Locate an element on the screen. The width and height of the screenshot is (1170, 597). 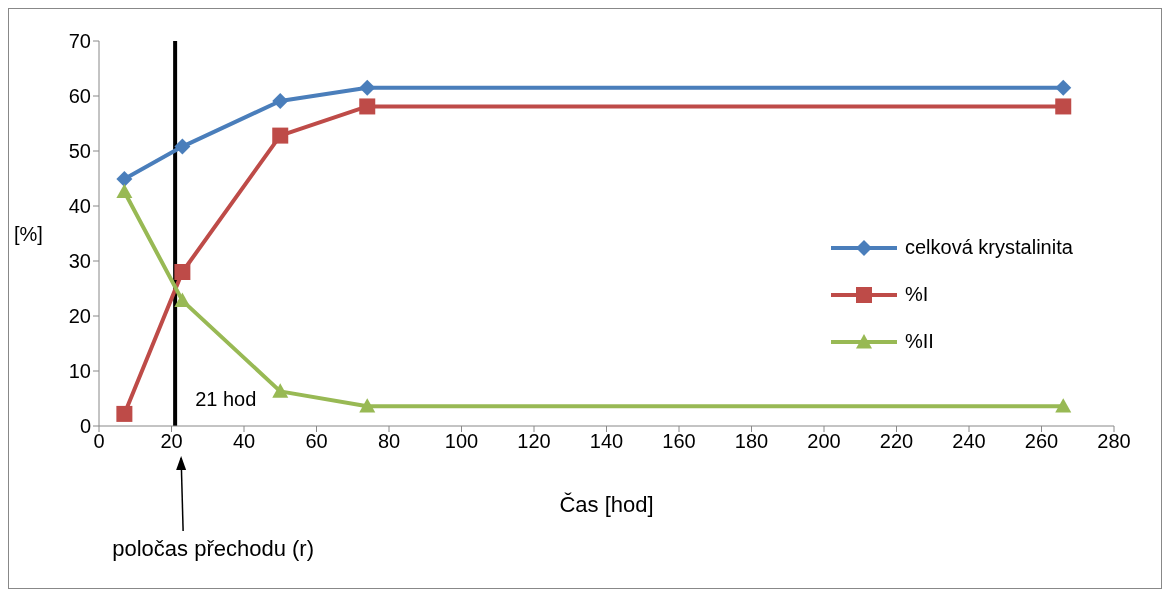
x-tick-label: 220 is located at coordinates (896, 441).